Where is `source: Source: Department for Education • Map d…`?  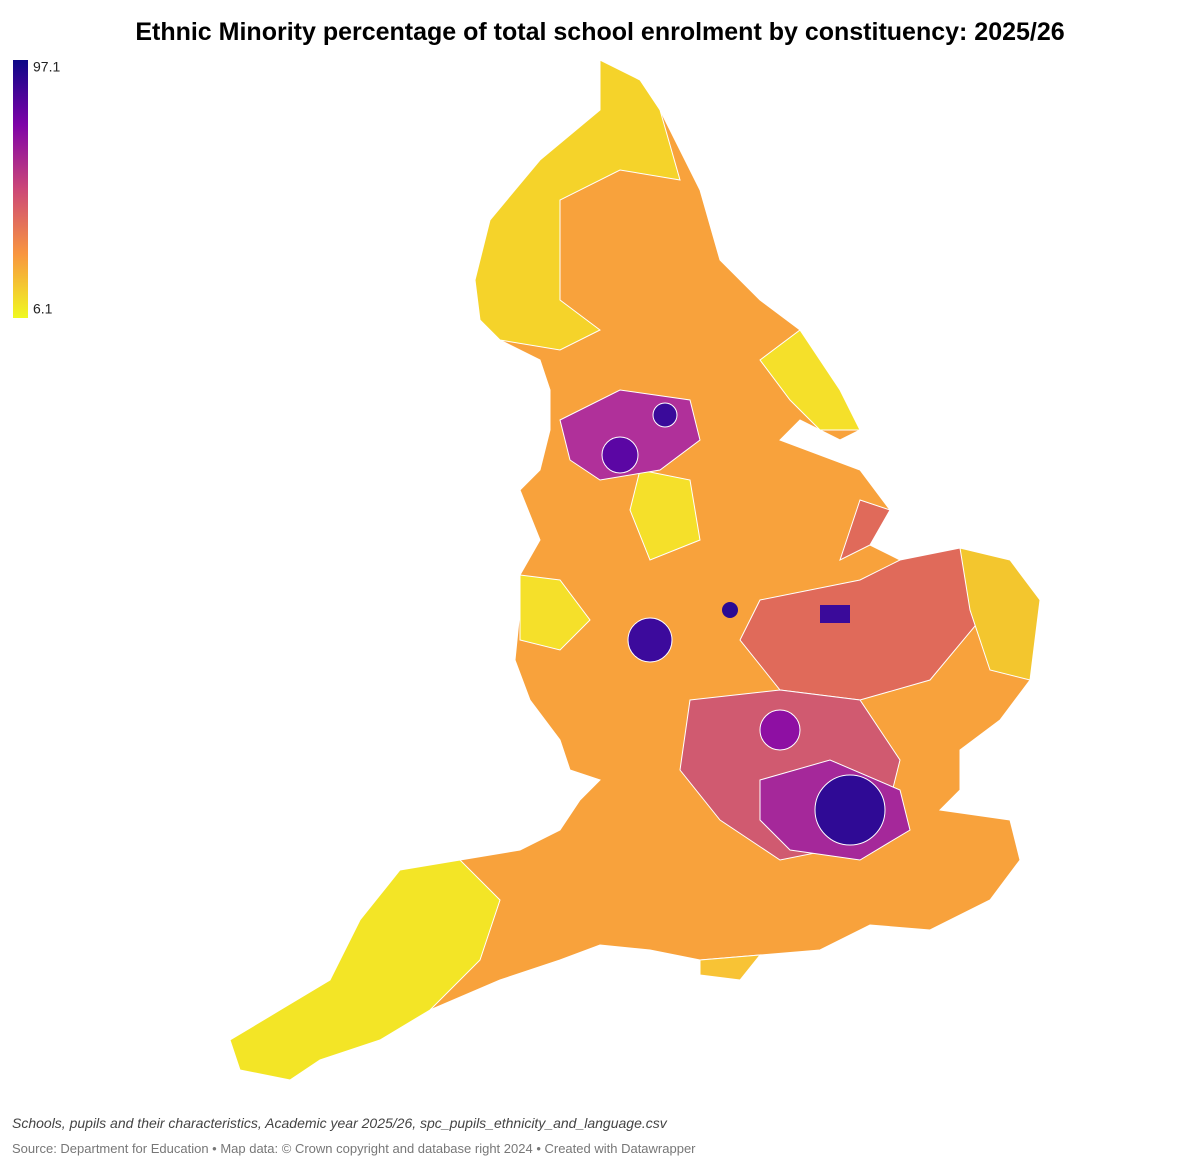 source: Source: Department for Education • Map d… is located at coordinates (354, 1148).